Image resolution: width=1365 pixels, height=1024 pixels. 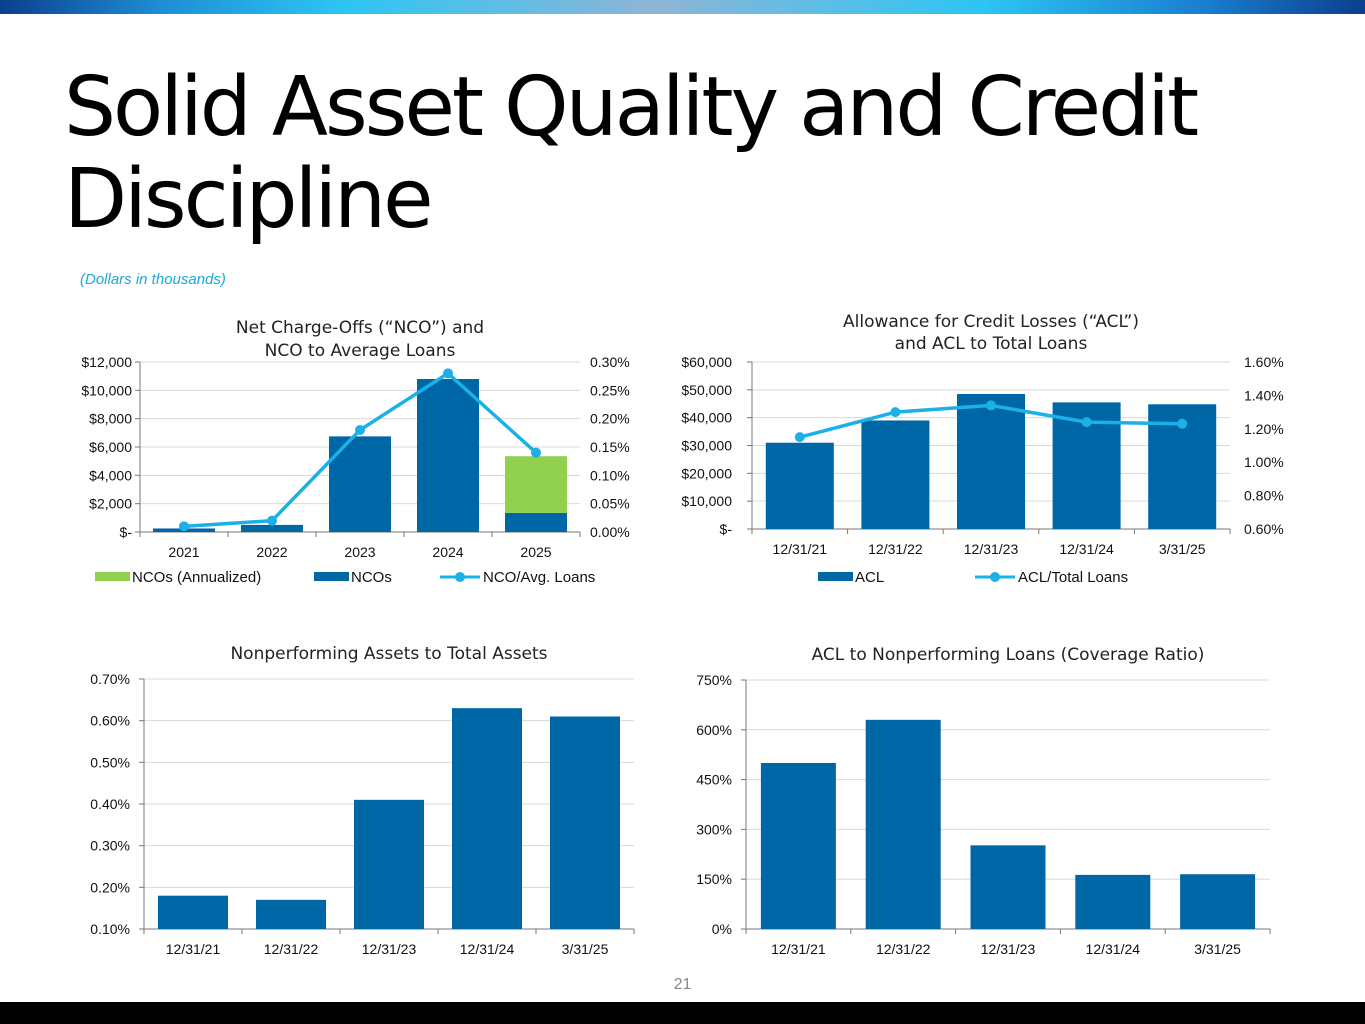 What do you see at coordinates (991, 322) in the screenshot?
I see `chart-title: Allowance for Credit Losses (“ACL”)` at bounding box center [991, 322].